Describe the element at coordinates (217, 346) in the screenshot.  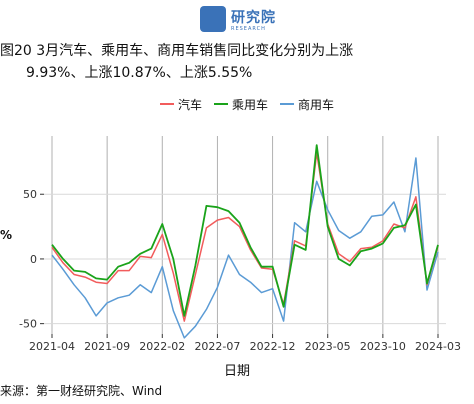
I see `x-tick-label: 2022-07` at that location.